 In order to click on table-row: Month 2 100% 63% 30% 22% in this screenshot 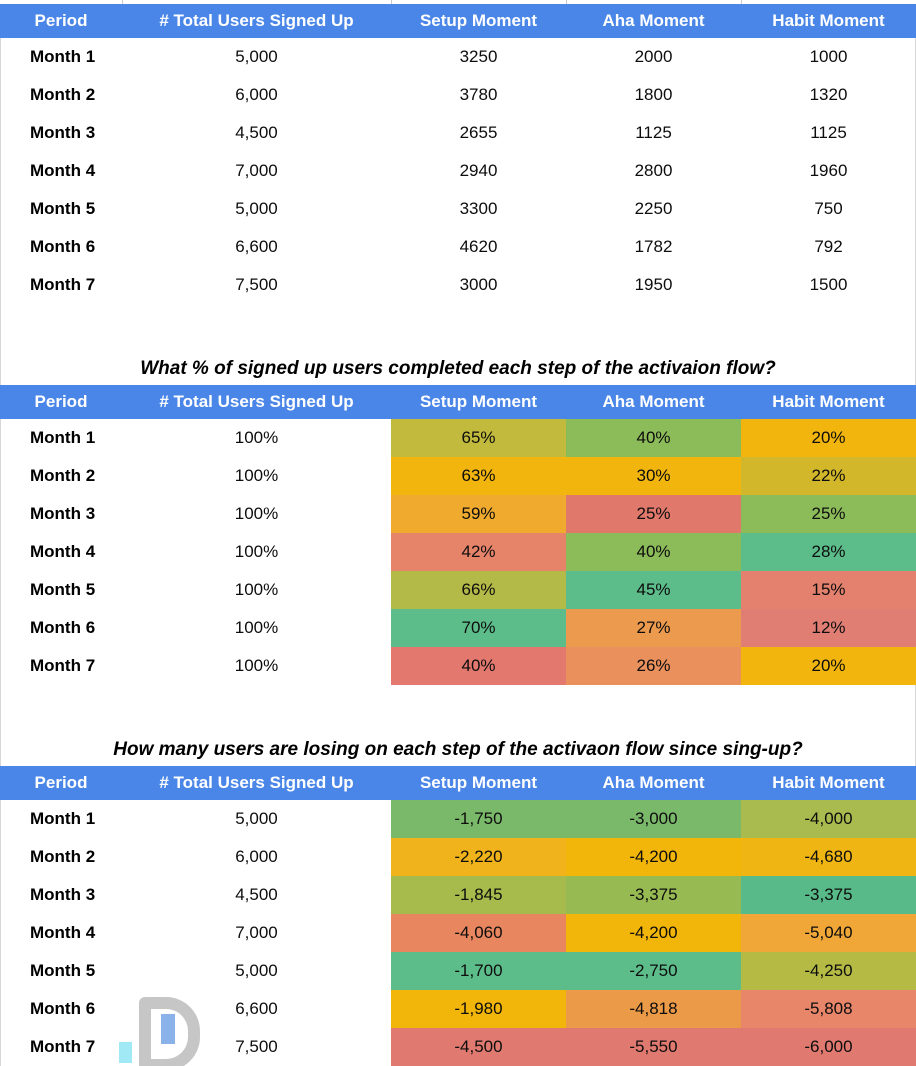, I will do `click(458, 476)`.